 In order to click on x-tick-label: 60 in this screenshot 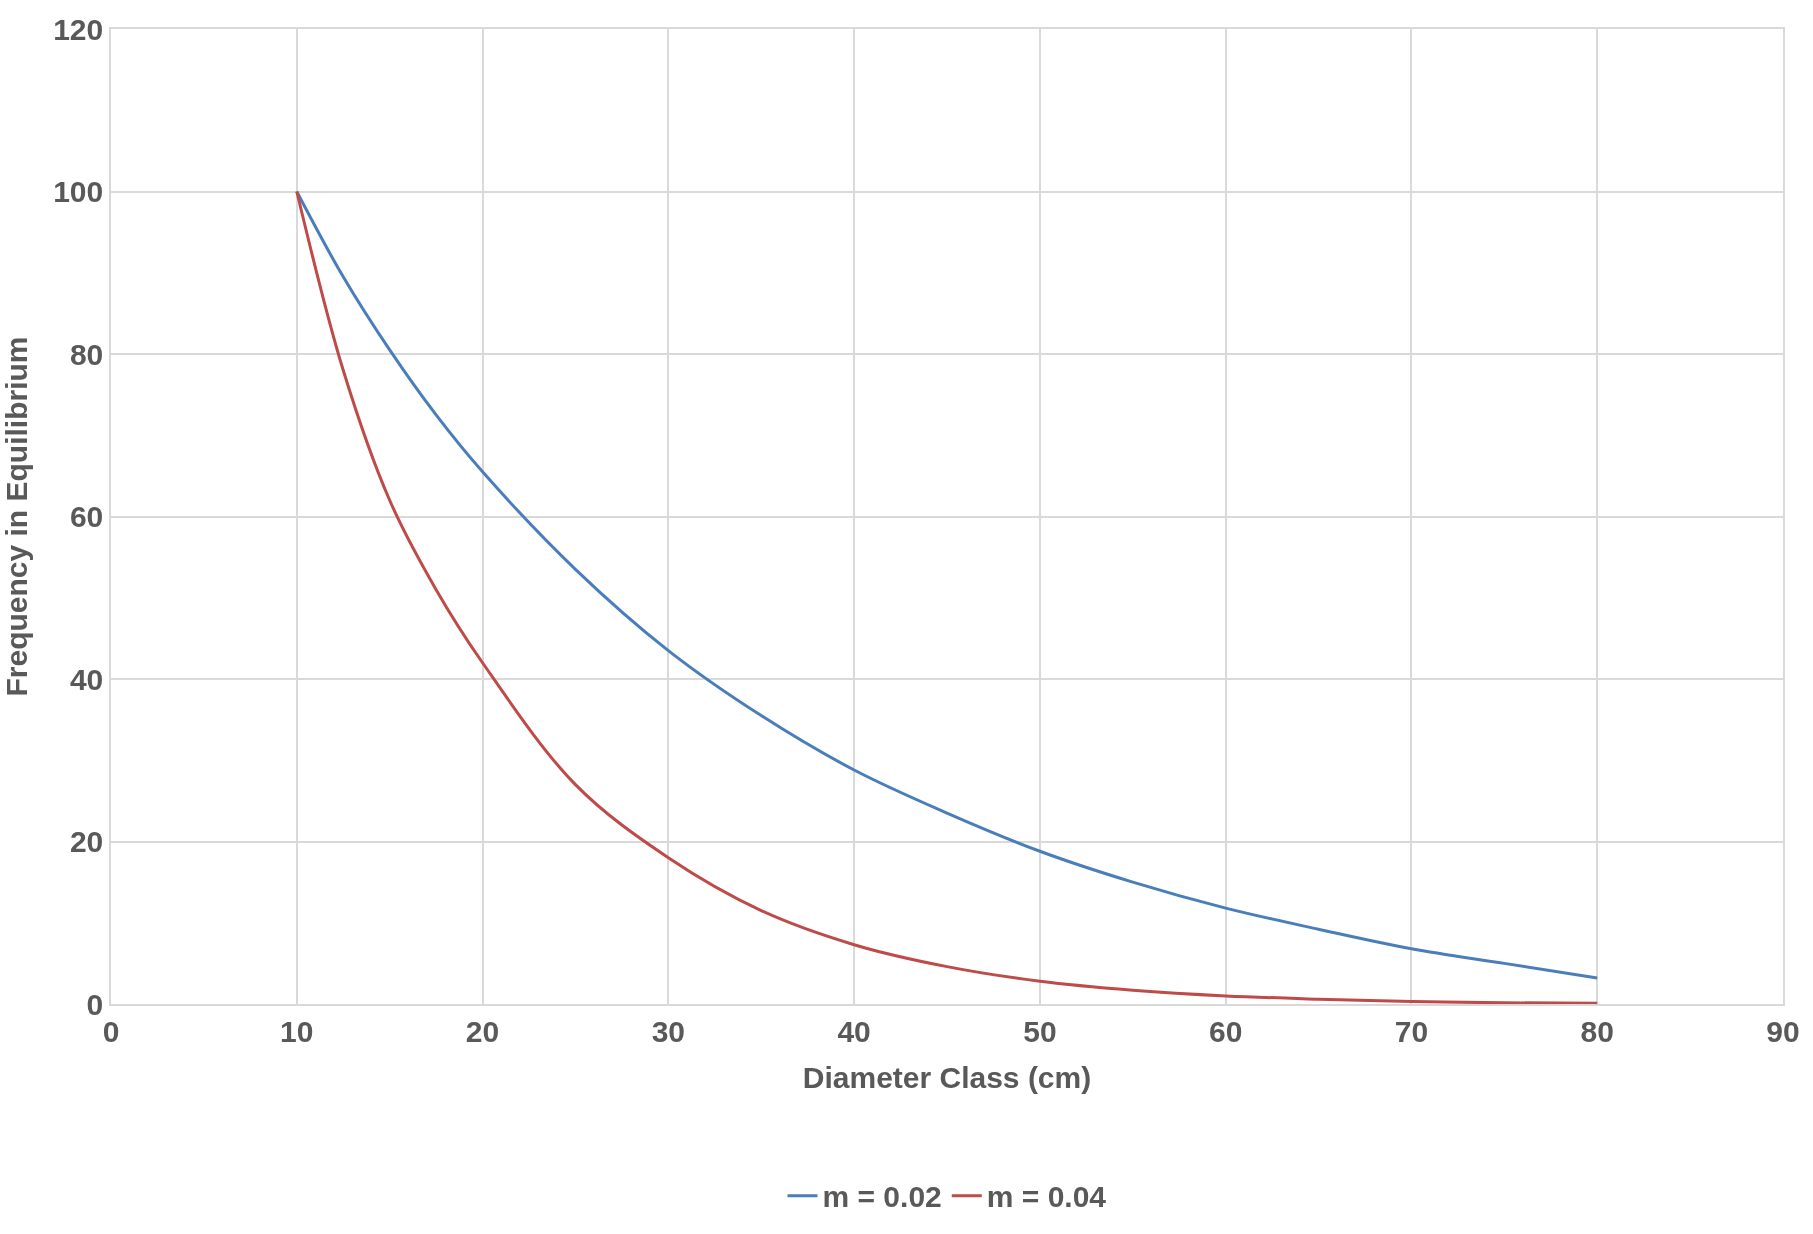, I will do `click(1225, 1031)`.